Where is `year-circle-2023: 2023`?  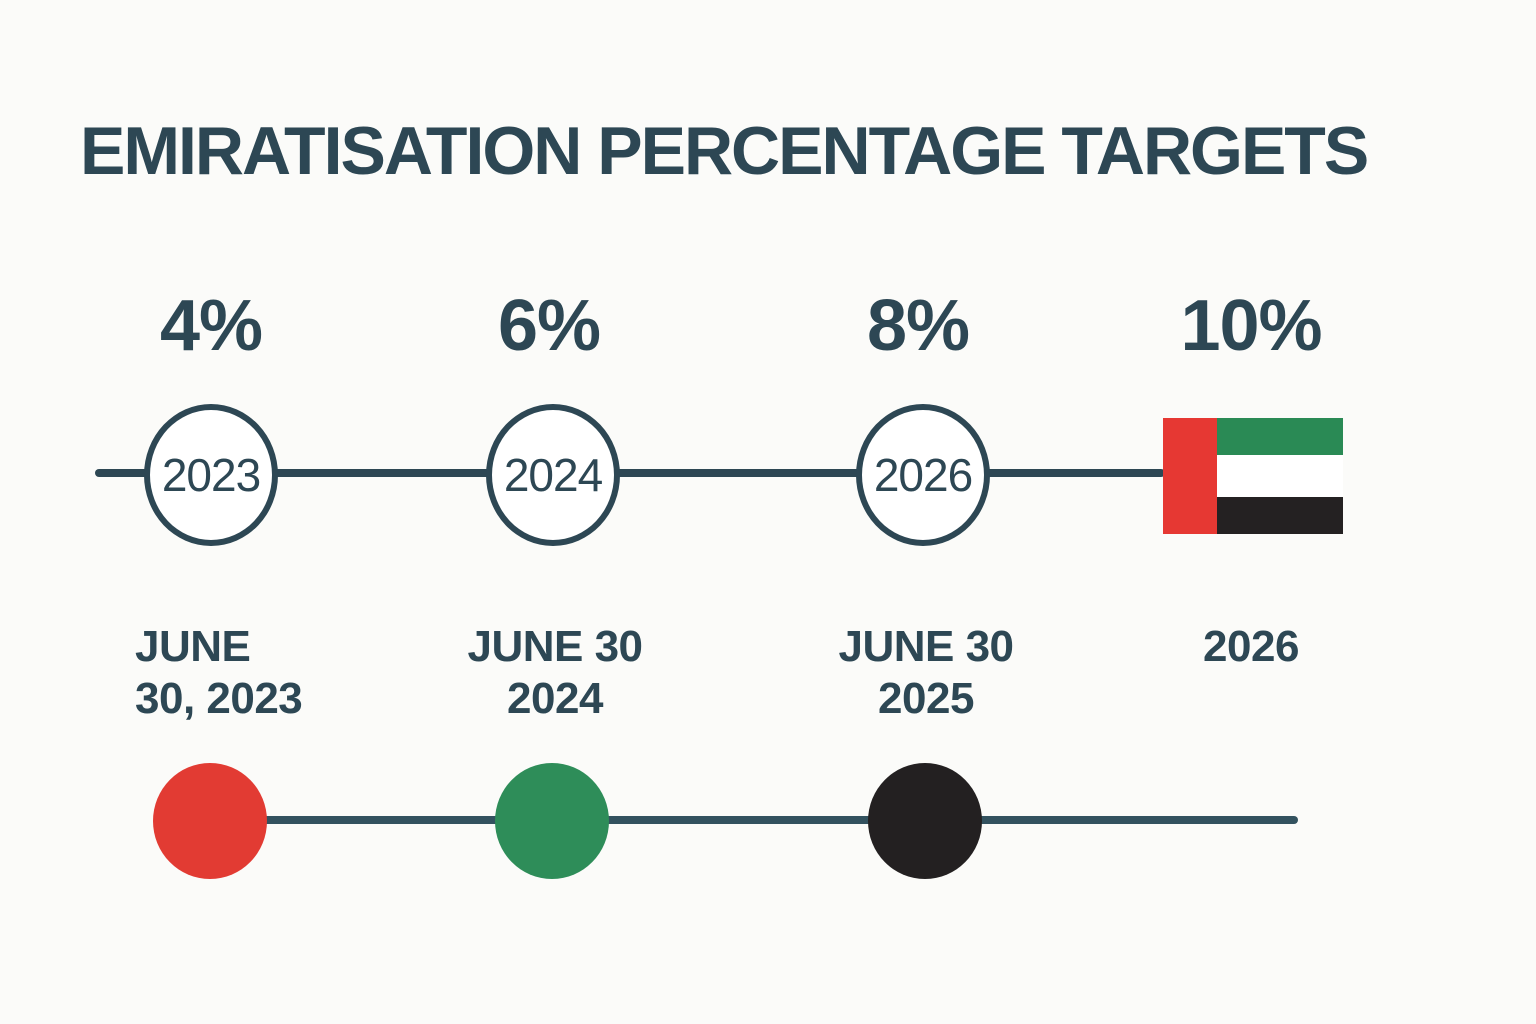 year-circle-2023: 2023 is located at coordinates (211, 475).